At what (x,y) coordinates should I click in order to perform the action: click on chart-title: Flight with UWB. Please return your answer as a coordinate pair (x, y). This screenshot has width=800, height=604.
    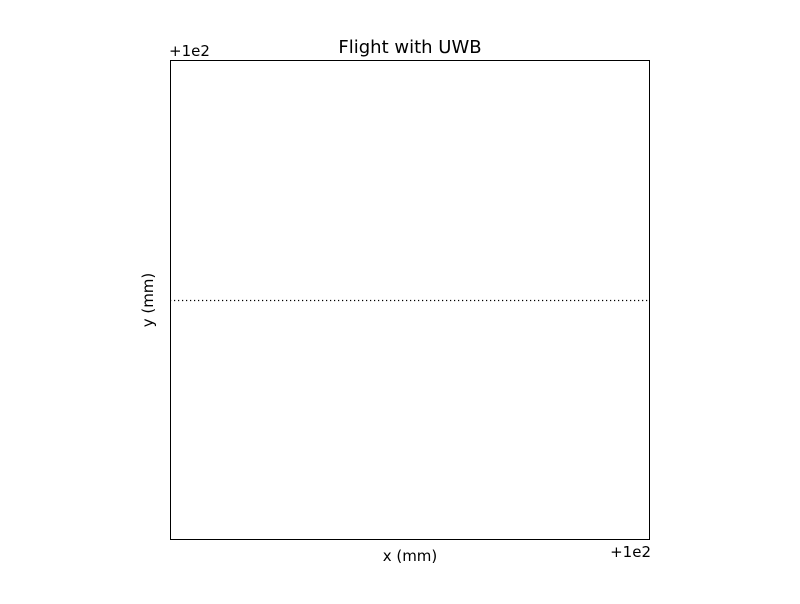
    Looking at the image, I should click on (409, 47).